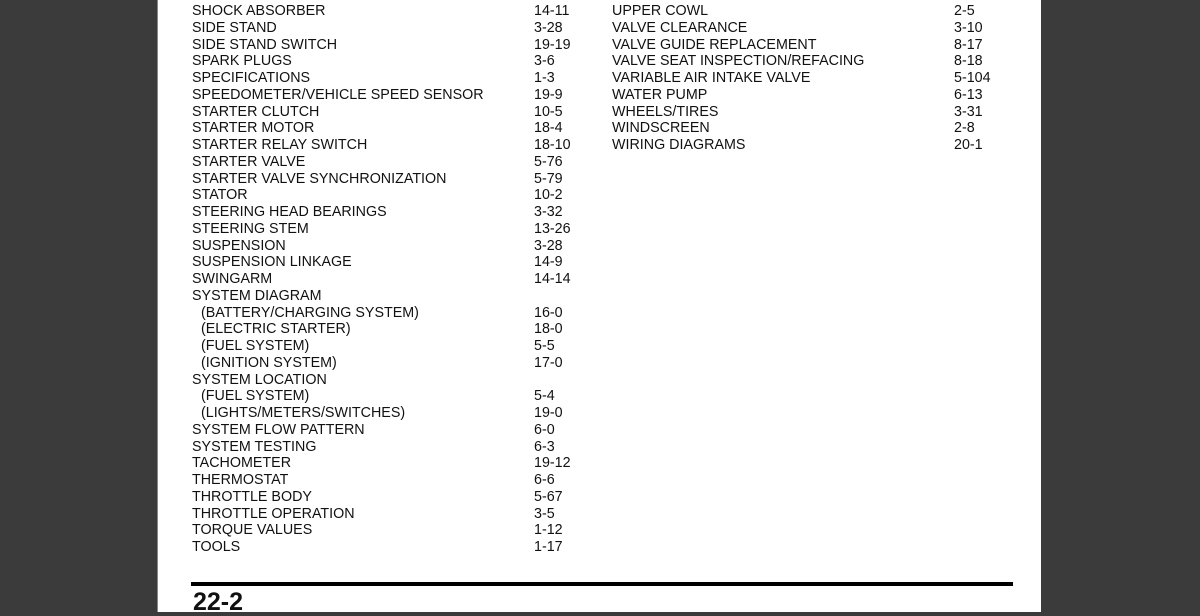  Describe the element at coordinates (968, 94) in the screenshot. I see `entry-page: 6-13` at that location.